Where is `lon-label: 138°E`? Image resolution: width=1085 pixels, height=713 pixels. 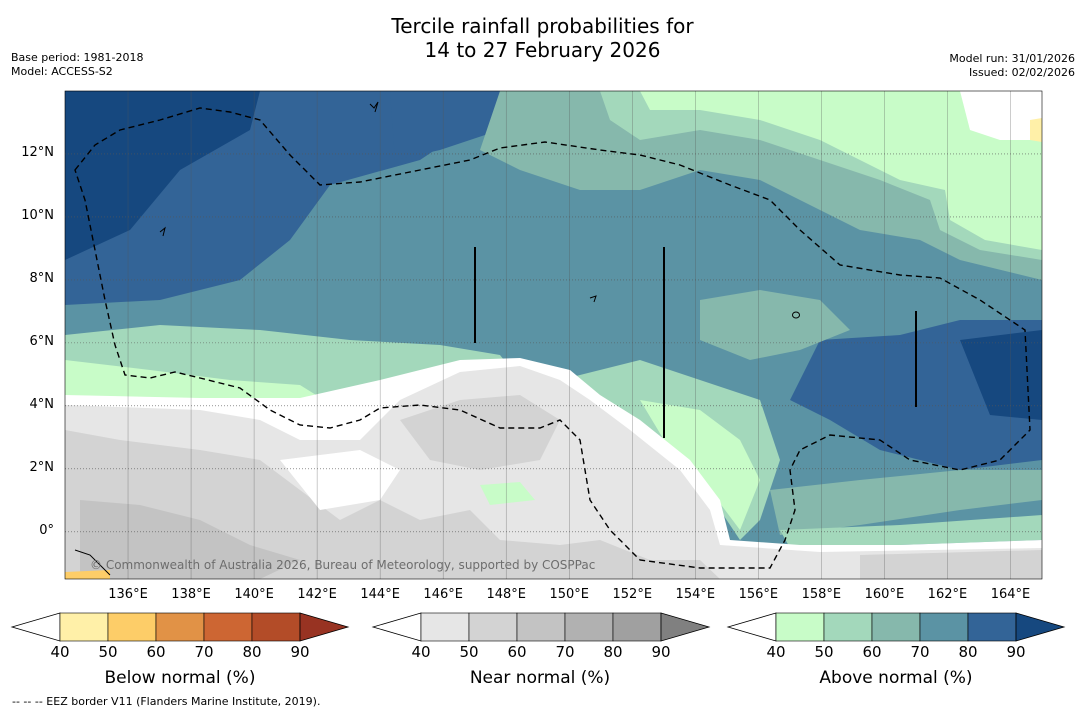 lon-label: 138°E is located at coordinates (191, 594).